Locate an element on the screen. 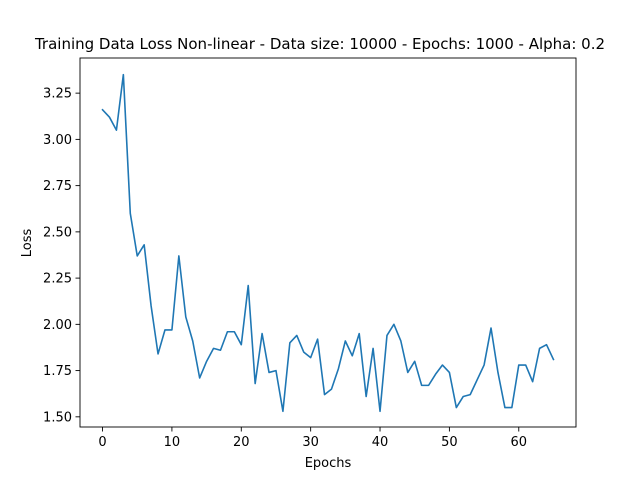  x-tick-label: 30 is located at coordinates (310, 442).